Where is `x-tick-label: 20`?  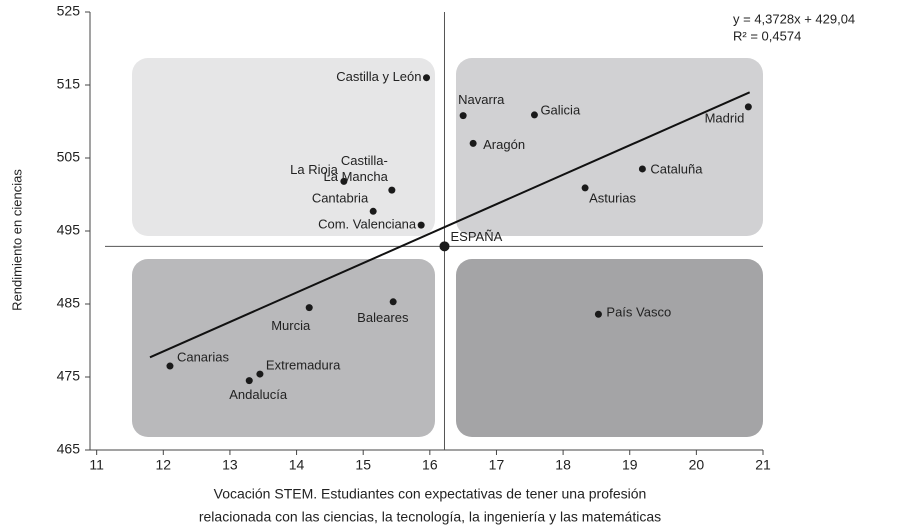
x-tick-label: 20 is located at coordinates (697, 465).